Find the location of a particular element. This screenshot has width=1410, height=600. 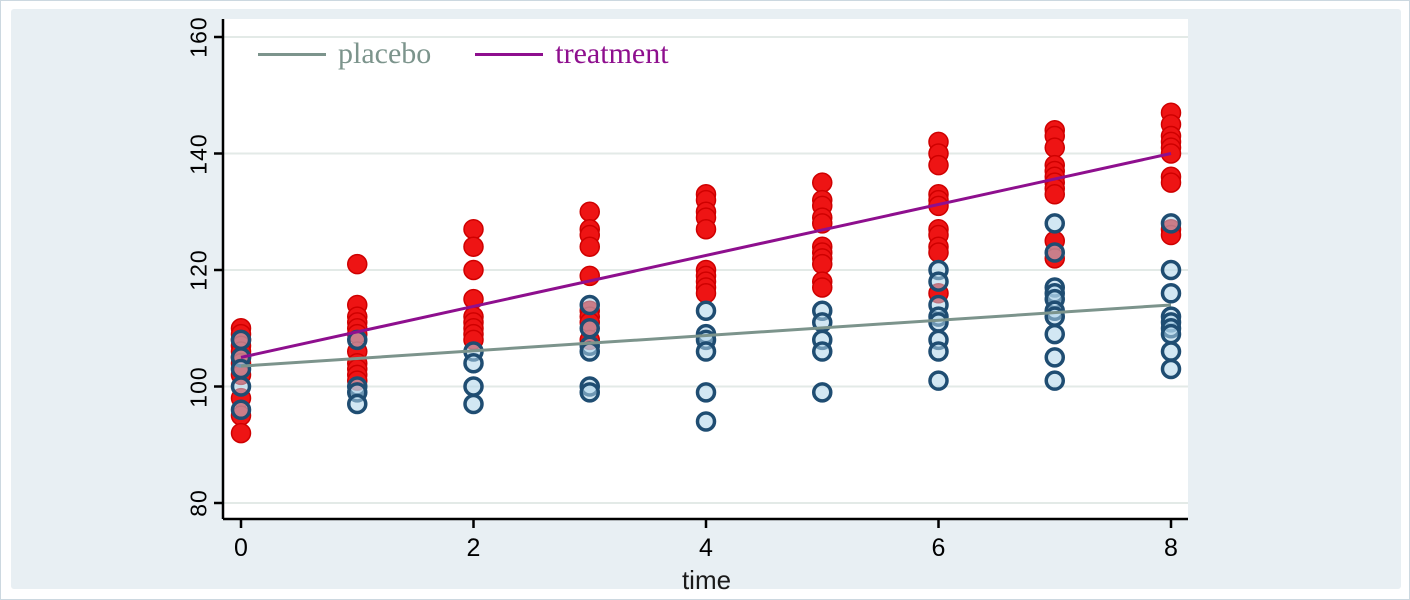

legend: placebo treatment is located at coordinates (463, 54).